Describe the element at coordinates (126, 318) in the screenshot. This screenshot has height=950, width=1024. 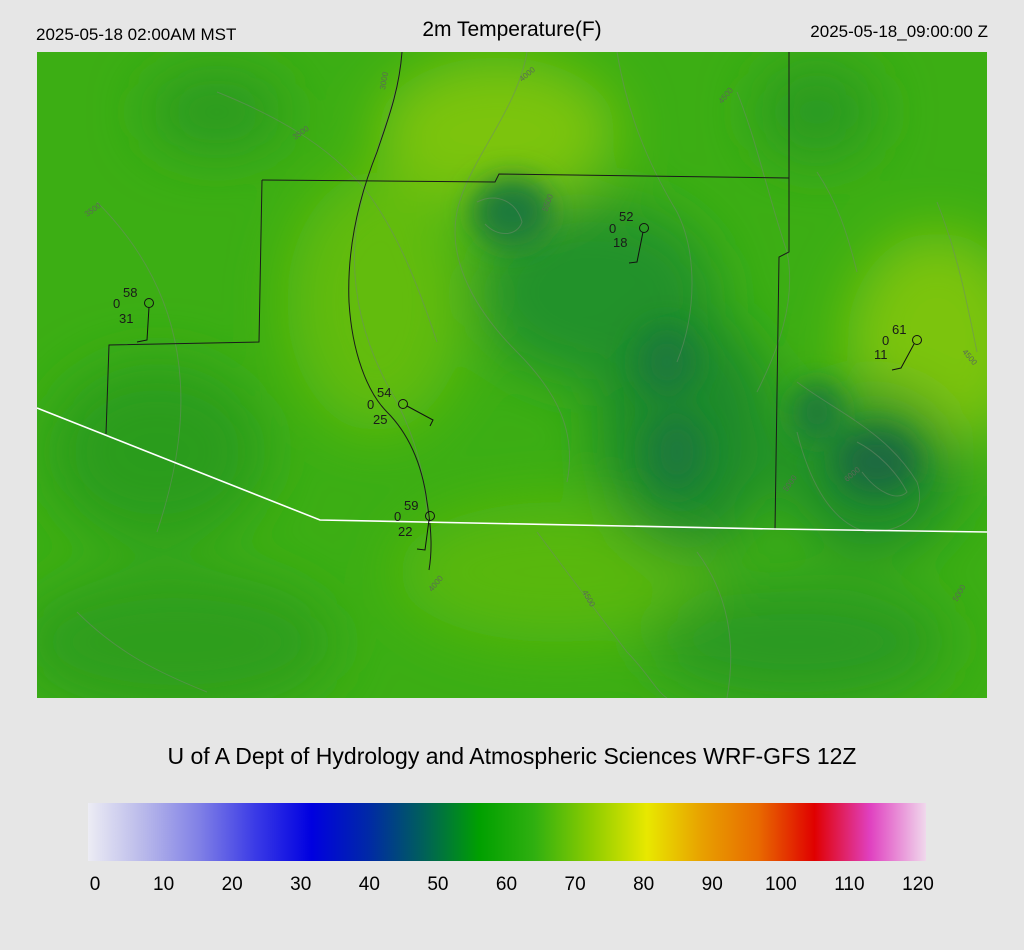
I see `station-dewpoint: 31` at that location.